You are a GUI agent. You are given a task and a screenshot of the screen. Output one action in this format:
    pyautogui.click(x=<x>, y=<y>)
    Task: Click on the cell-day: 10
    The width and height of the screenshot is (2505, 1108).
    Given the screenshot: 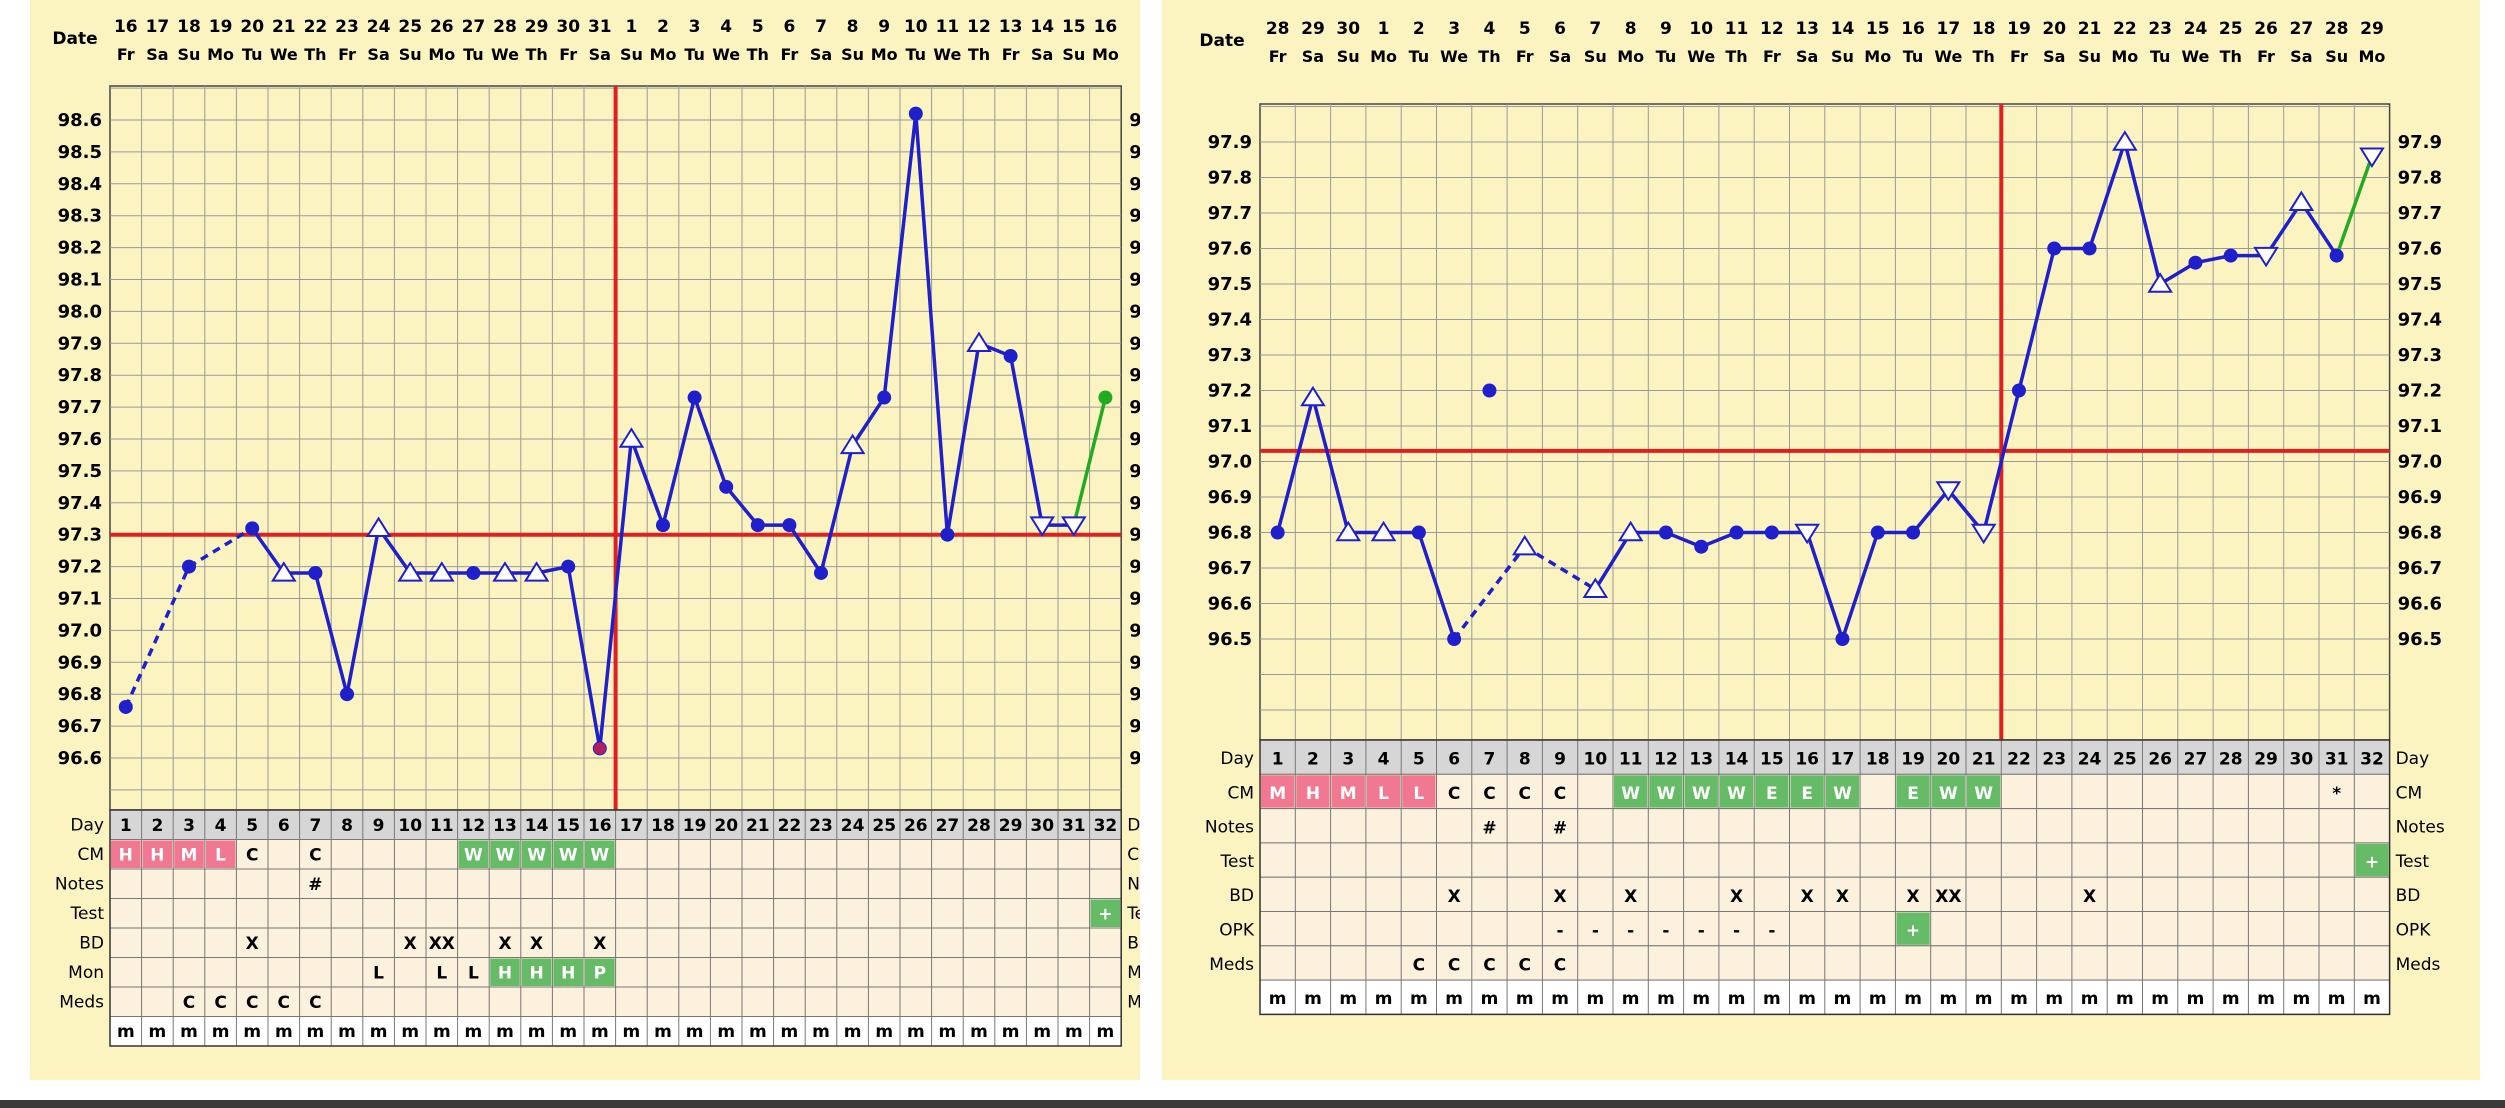 What is the action you would take?
    pyautogui.click(x=410, y=826)
    